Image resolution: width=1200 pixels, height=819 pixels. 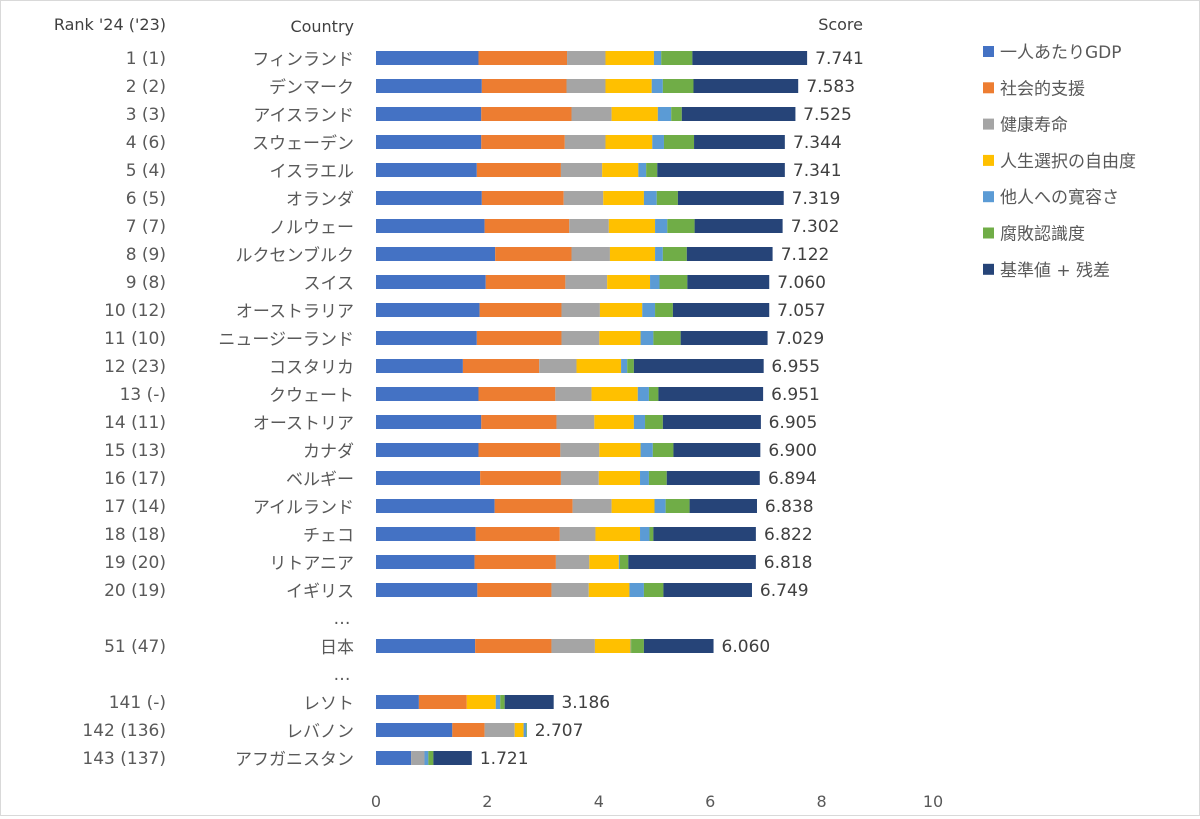 What do you see at coordinates (328, 704) in the screenshot?
I see `country-label: レソト` at bounding box center [328, 704].